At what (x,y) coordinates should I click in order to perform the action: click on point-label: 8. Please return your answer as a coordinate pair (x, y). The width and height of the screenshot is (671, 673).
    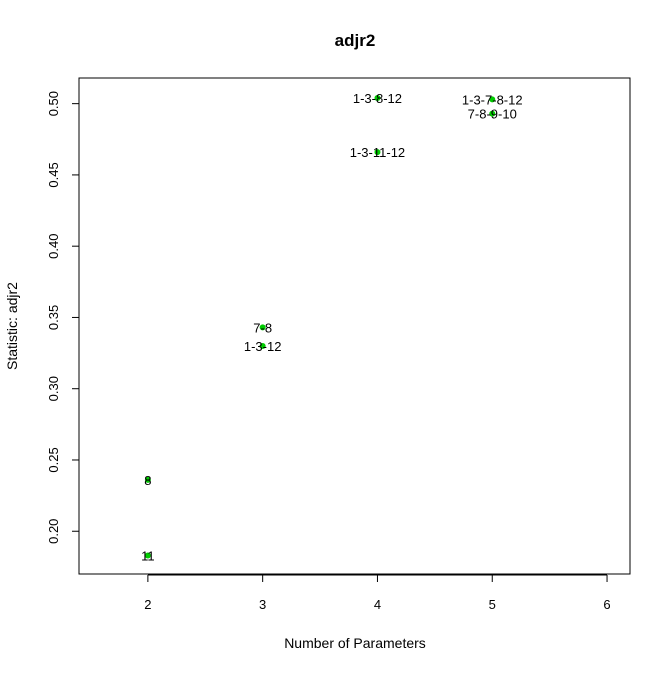
    Looking at the image, I should click on (147, 480).